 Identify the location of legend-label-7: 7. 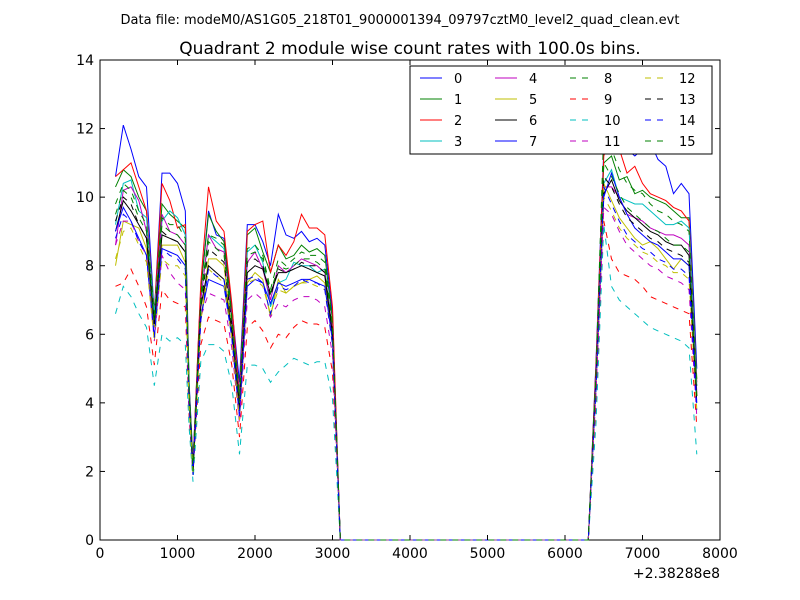
(533, 142).